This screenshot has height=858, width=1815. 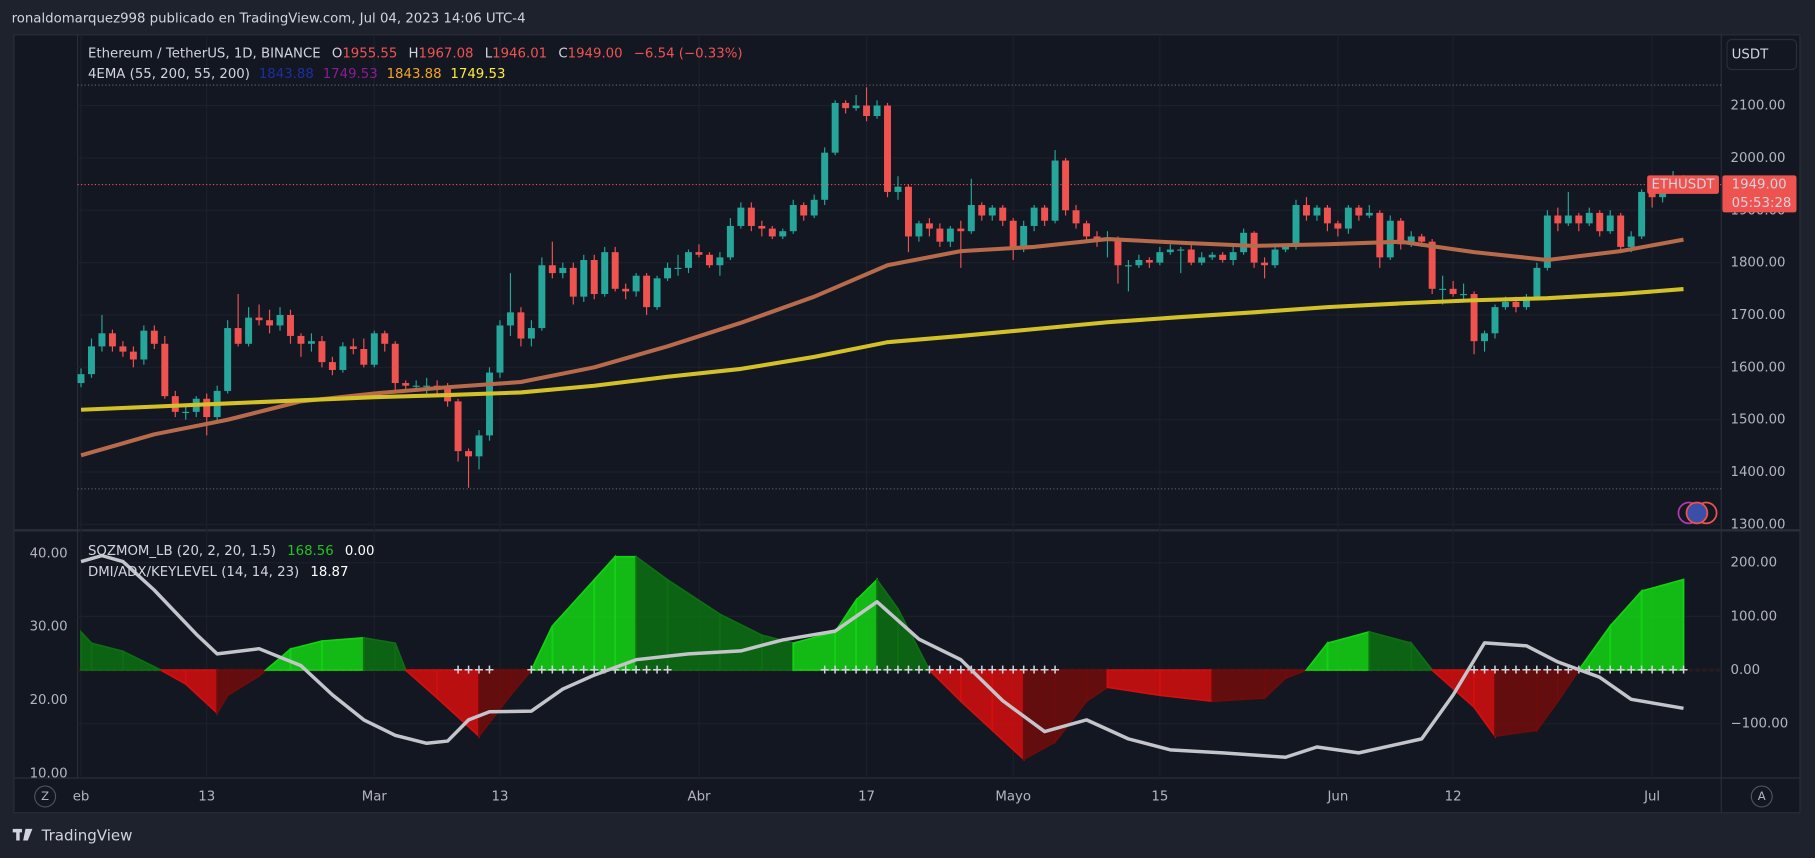 What do you see at coordinates (688, 53) in the screenshot?
I see `change: −6.54 (−0.33%)` at bounding box center [688, 53].